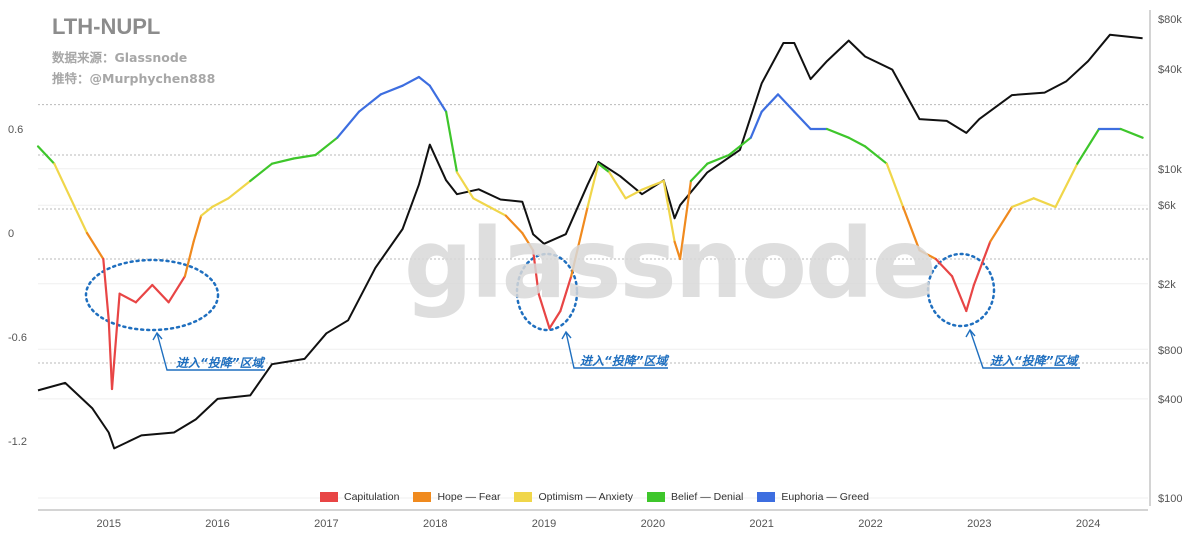 The image size is (1200, 538). I want to click on legend-item: Capitulation, so click(359, 497).